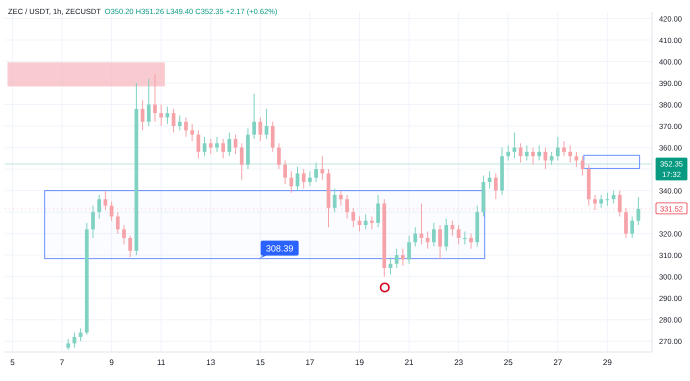 Image resolution: width=690 pixels, height=381 pixels. Describe the element at coordinates (509, 362) in the screenshot. I see `x-tick-label: 25` at that location.